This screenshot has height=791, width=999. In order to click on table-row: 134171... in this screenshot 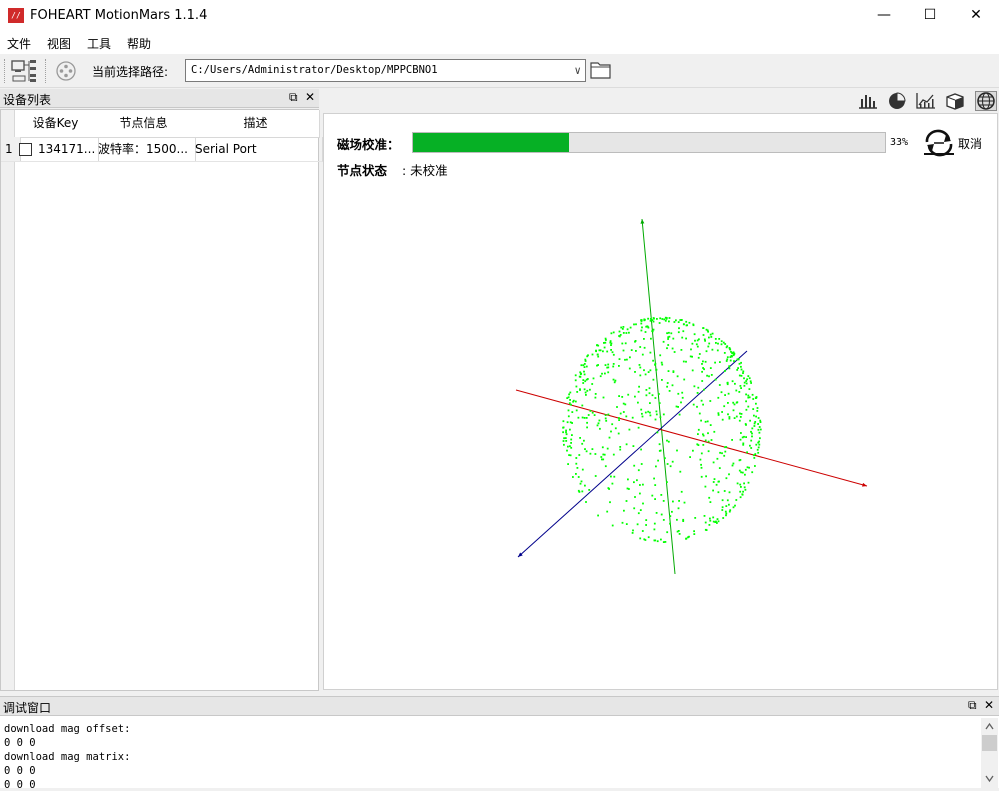, I will do `click(57, 149)`.